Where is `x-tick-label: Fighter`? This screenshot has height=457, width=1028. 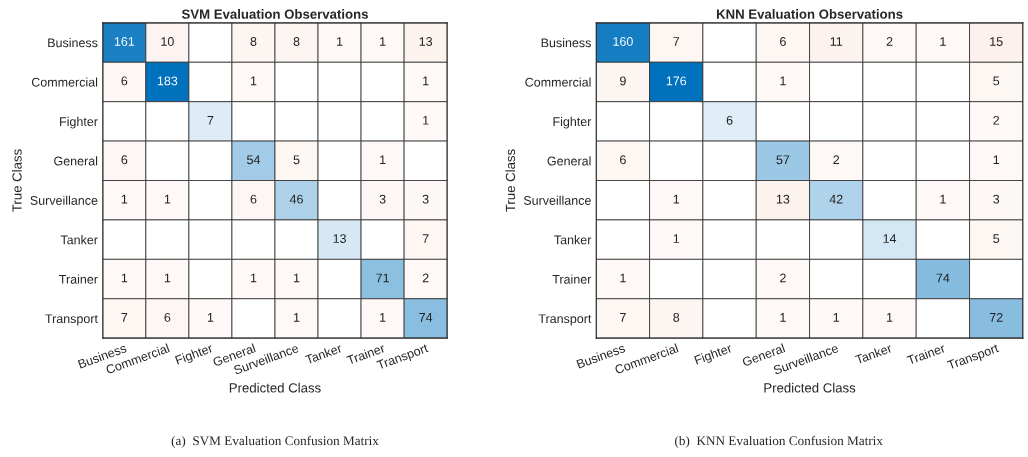
x-tick-label: Fighter is located at coordinates (713, 355).